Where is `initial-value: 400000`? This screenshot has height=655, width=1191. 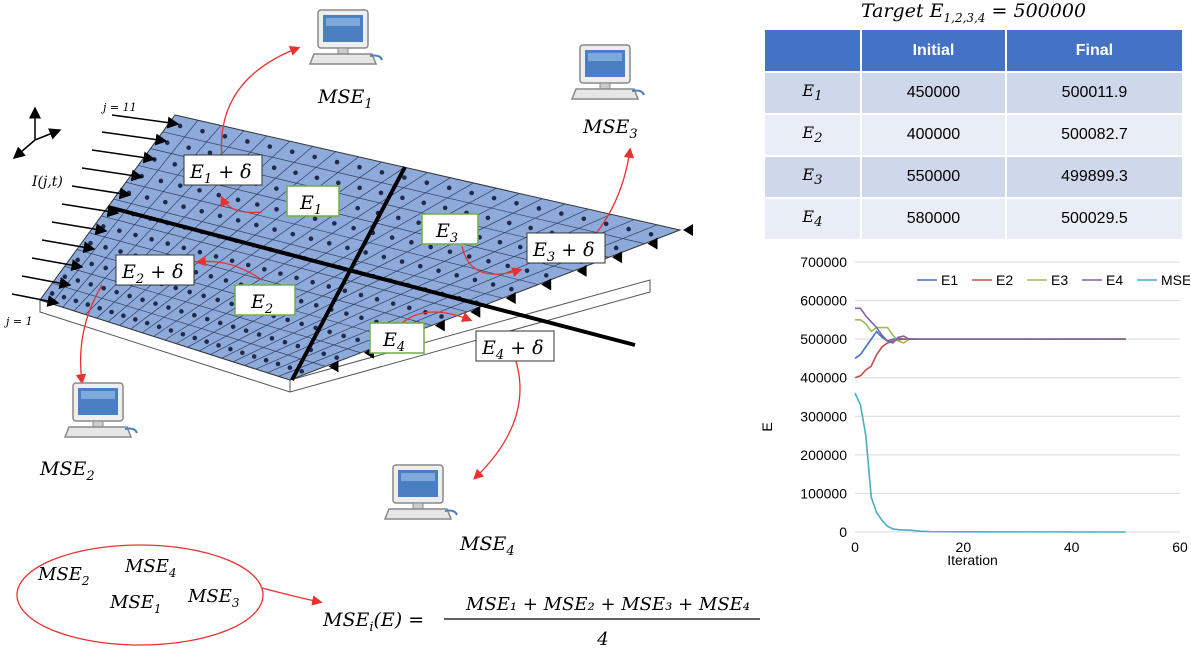
initial-value: 400000 is located at coordinates (934, 134).